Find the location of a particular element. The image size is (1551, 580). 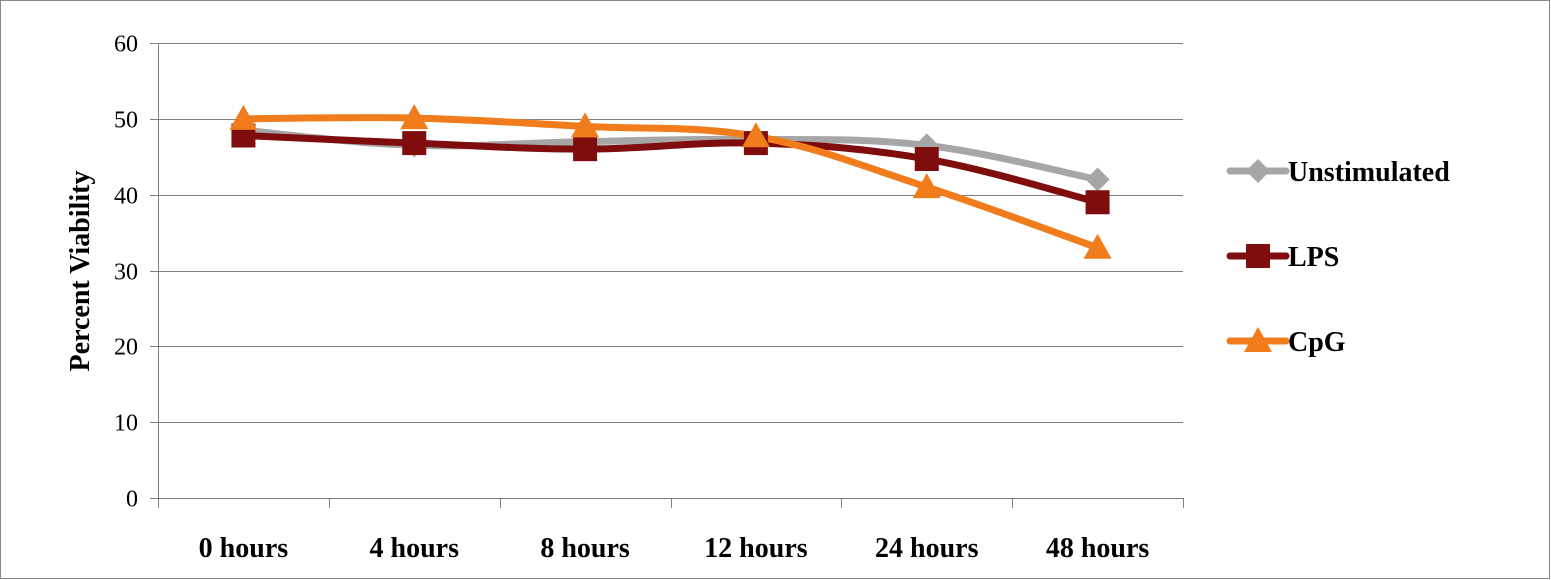

data-point-unstimulated is located at coordinates (1097, 179).